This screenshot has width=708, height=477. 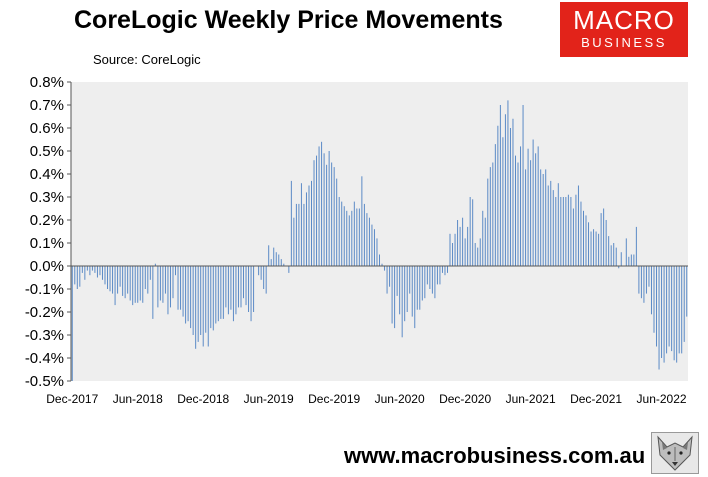 What do you see at coordinates (662, 399) in the screenshot?
I see `x-tick-label: Jun-2022` at bounding box center [662, 399].